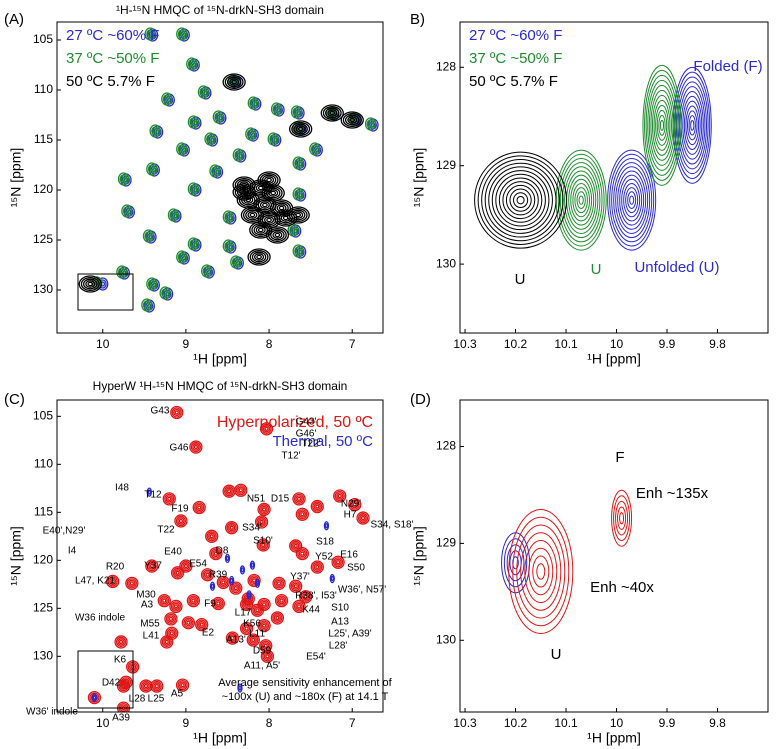 The height and width of the screenshot is (749, 776). Describe the element at coordinates (717, 344) in the screenshot. I see `x-tick-label: 9.8` at that location.